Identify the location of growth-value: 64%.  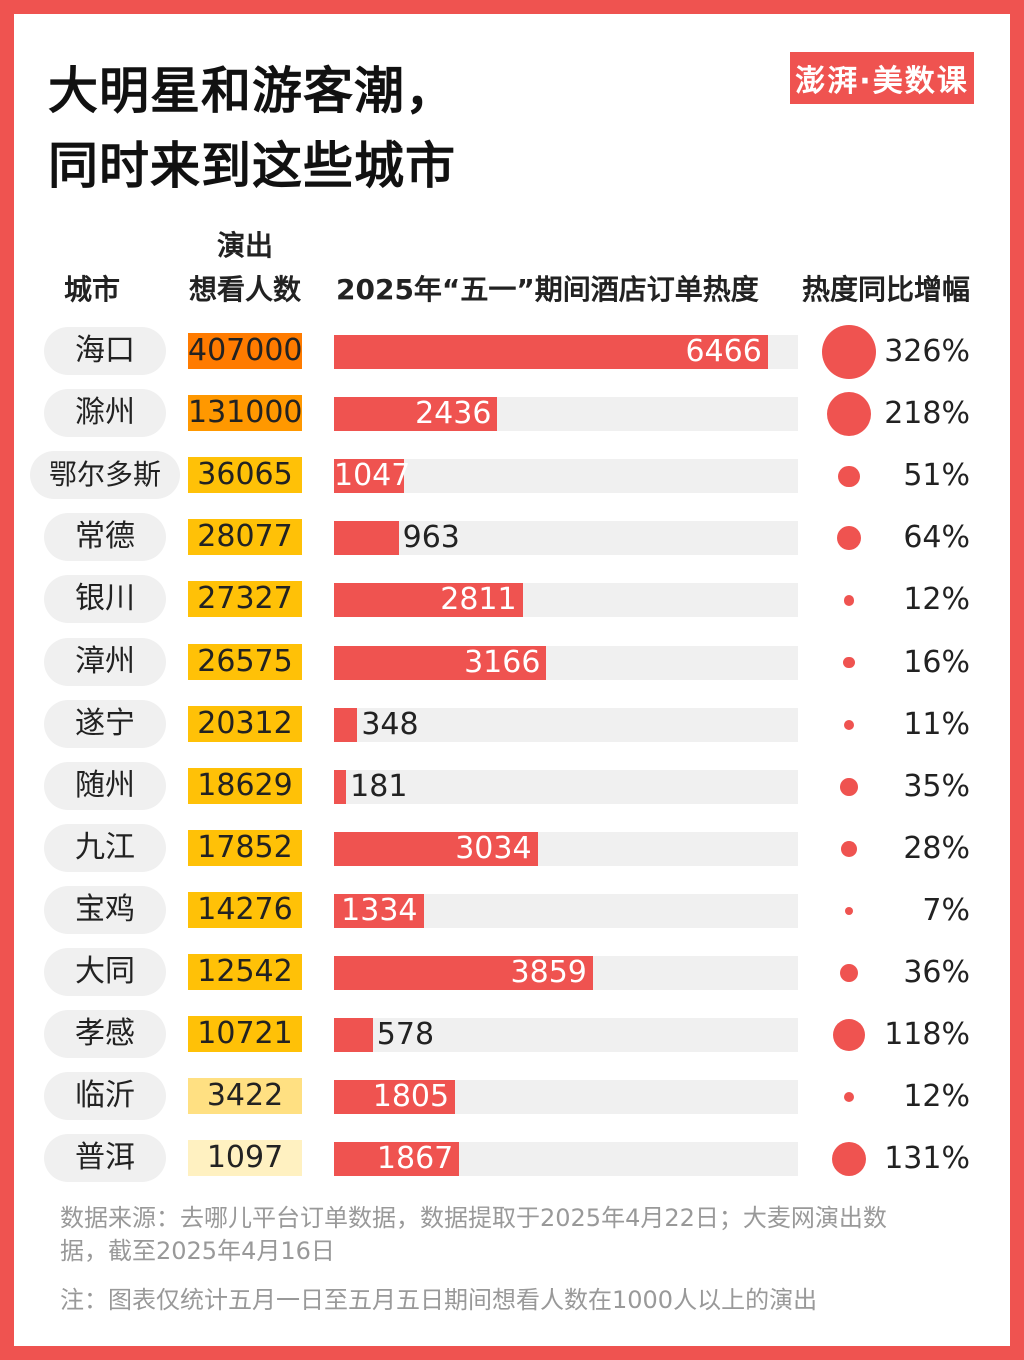
(936, 538).